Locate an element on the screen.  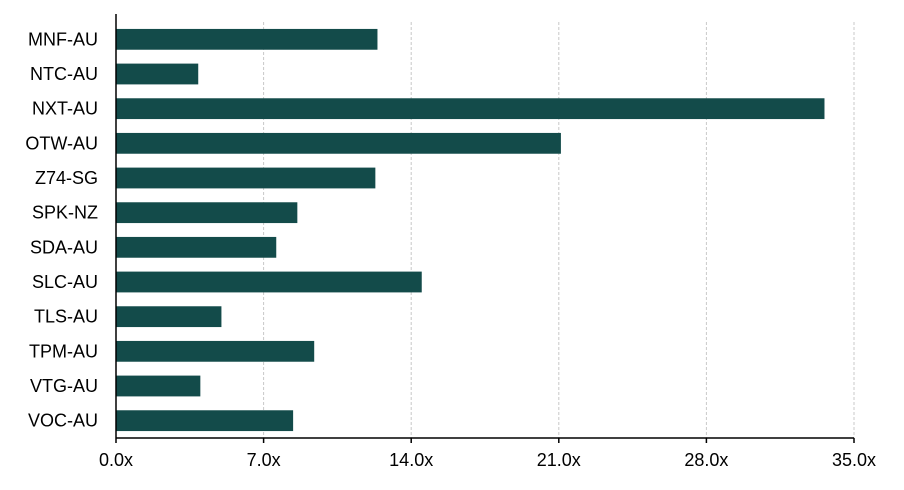
bar-tpm-au is located at coordinates (215, 351).